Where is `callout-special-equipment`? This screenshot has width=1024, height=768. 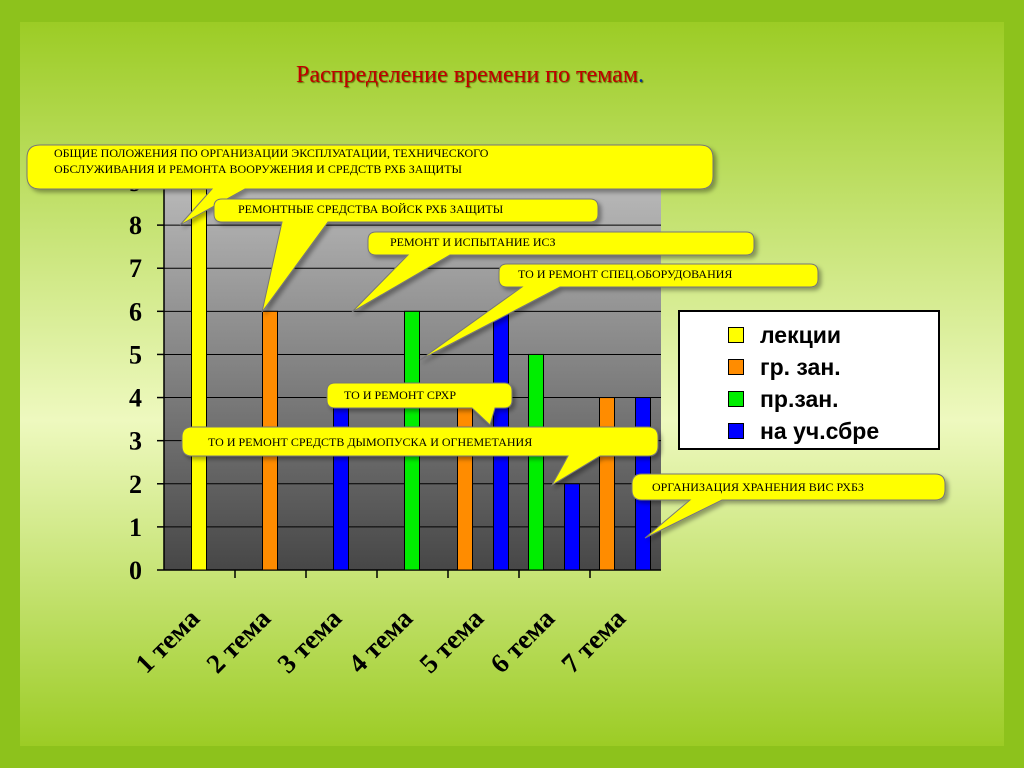 callout-special-equipment is located at coordinates (619, 312).